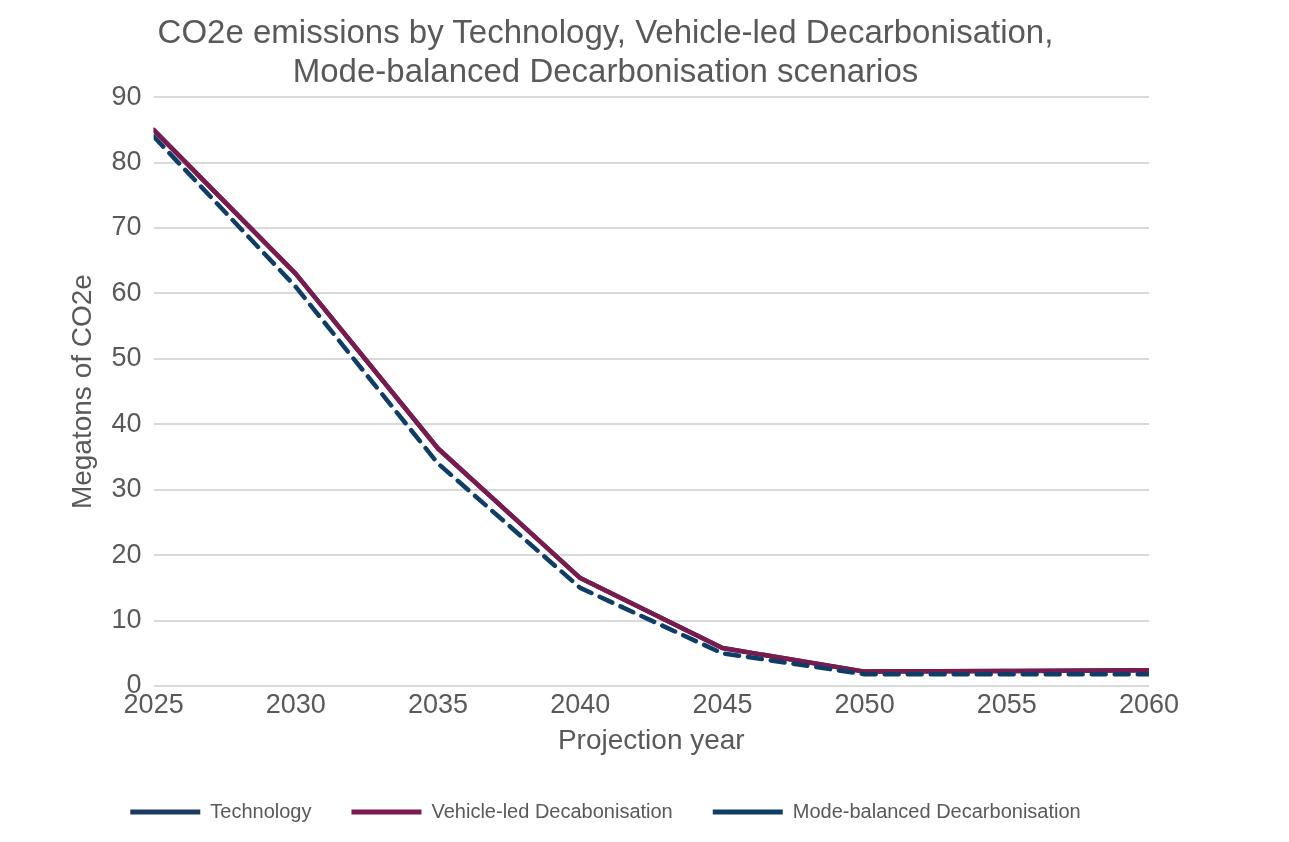 The image size is (1289, 842). Describe the element at coordinates (126, 619) in the screenshot. I see `y-tick-label: 10` at that location.